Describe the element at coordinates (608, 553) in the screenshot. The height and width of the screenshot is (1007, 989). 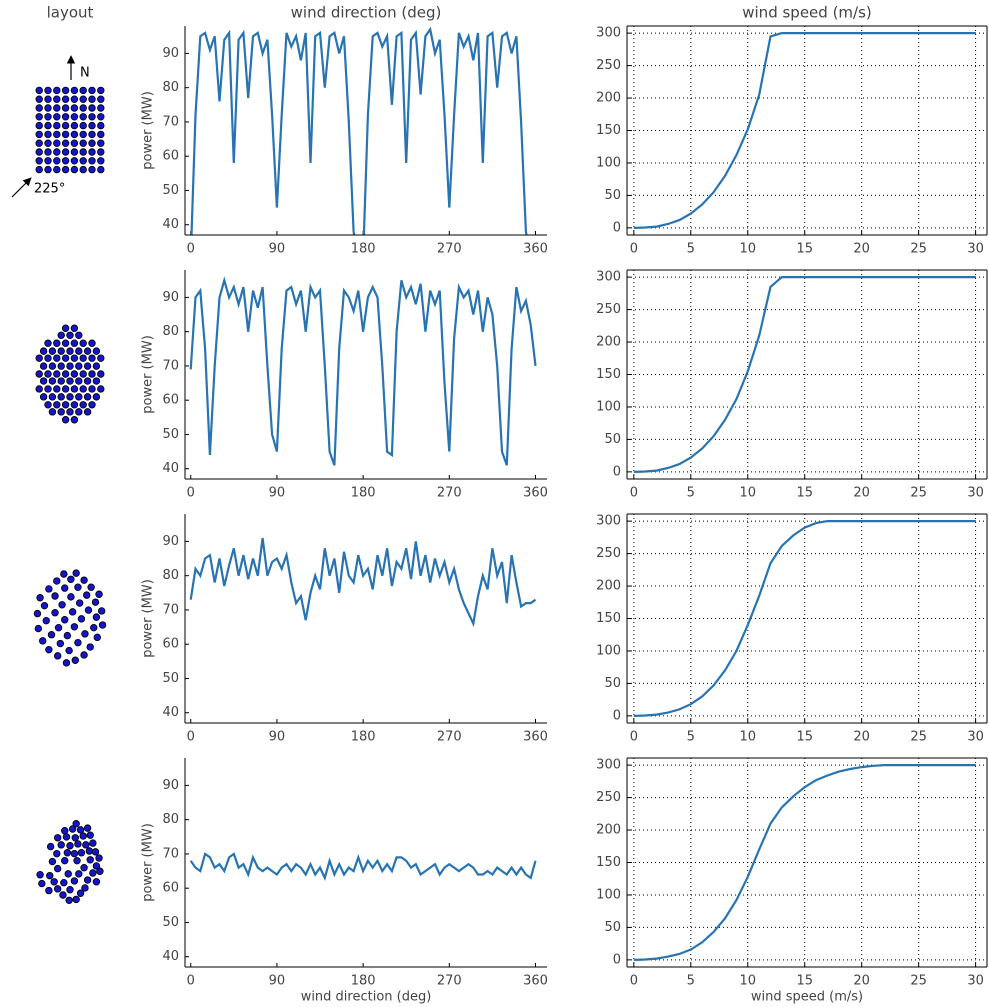
I see `y-tick-label: 250` at that location.